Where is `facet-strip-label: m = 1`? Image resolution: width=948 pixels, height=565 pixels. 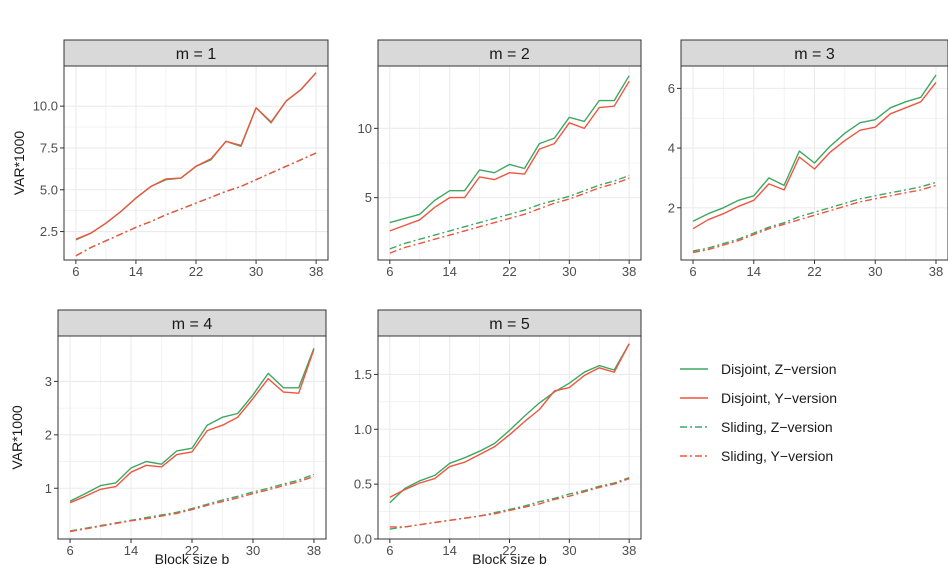
facet-strip-label: m = 1 is located at coordinates (196, 54).